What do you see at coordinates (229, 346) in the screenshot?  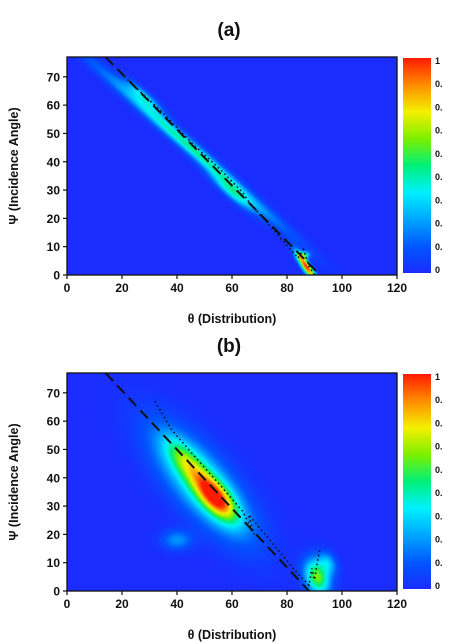 I see `panel-b-label: (b)` at bounding box center [229, 346].